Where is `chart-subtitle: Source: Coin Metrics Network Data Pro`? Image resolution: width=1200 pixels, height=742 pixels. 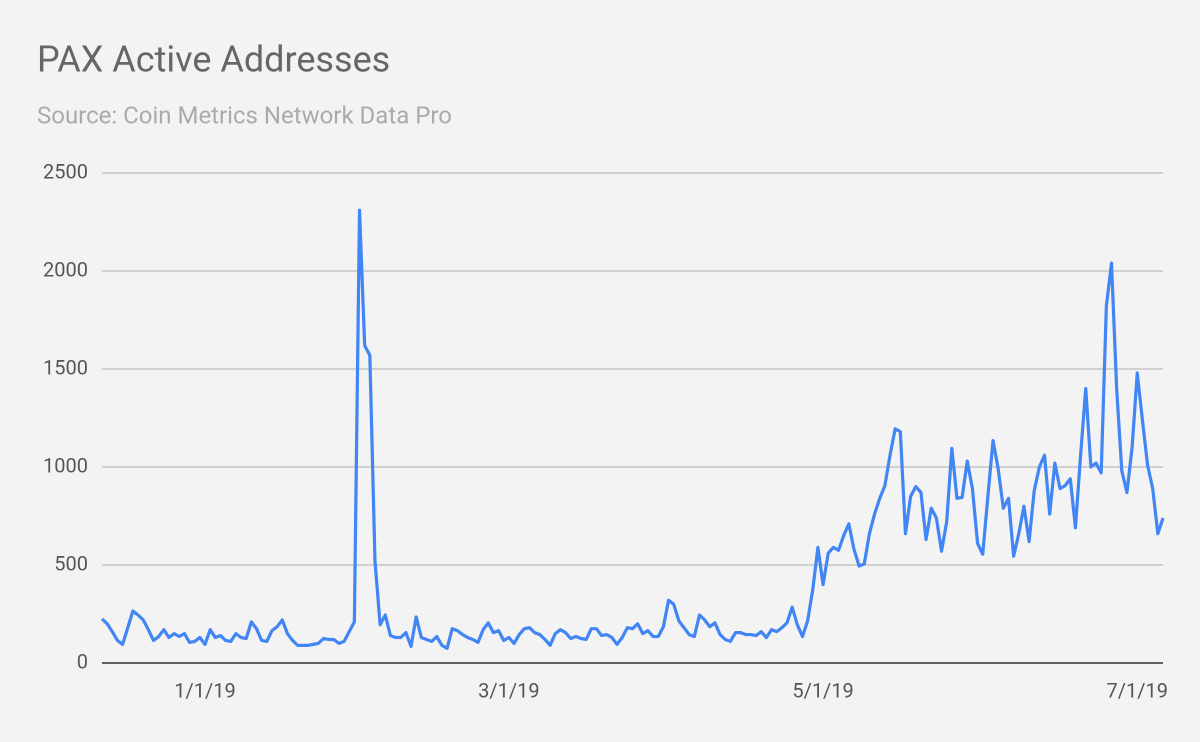
chart-subtitle: Source: Coin Metrics Network Data Pro is located at coordinates (244, 115).